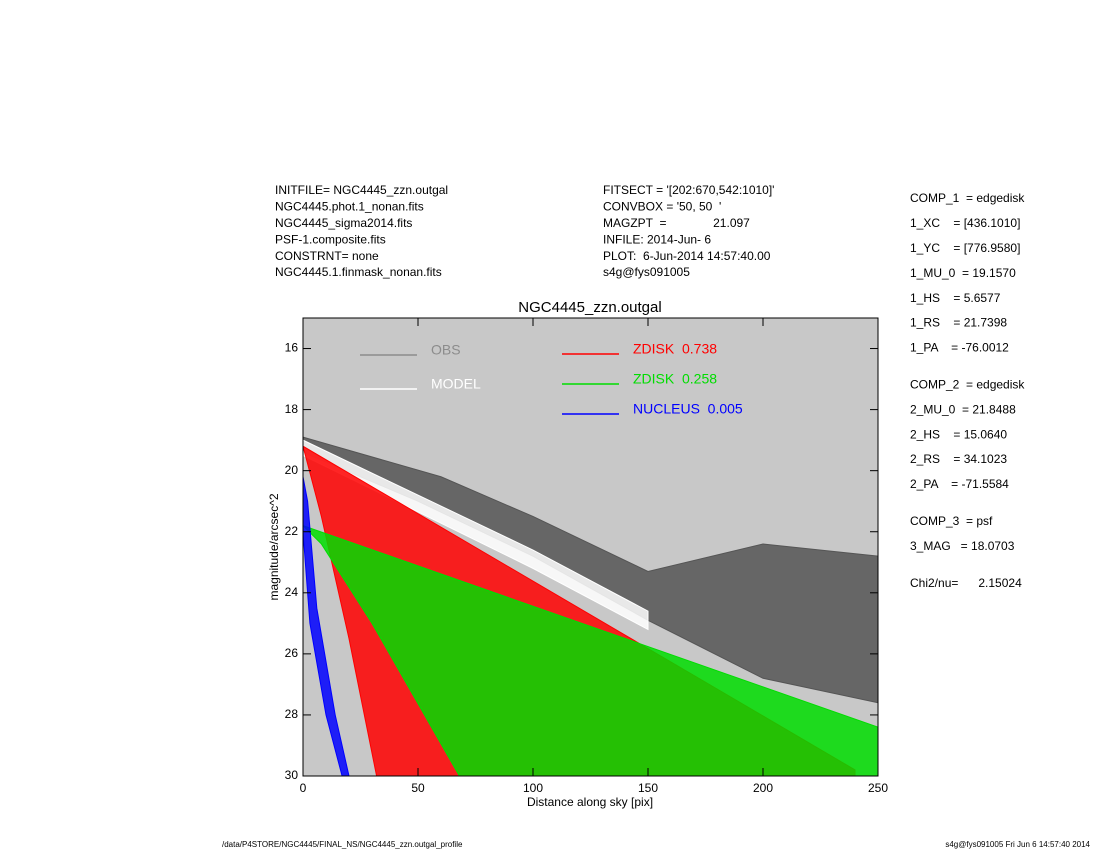 This screenshot has height=850, width=1100. I want to click on y-tick-label: 20, so click(292, 470).